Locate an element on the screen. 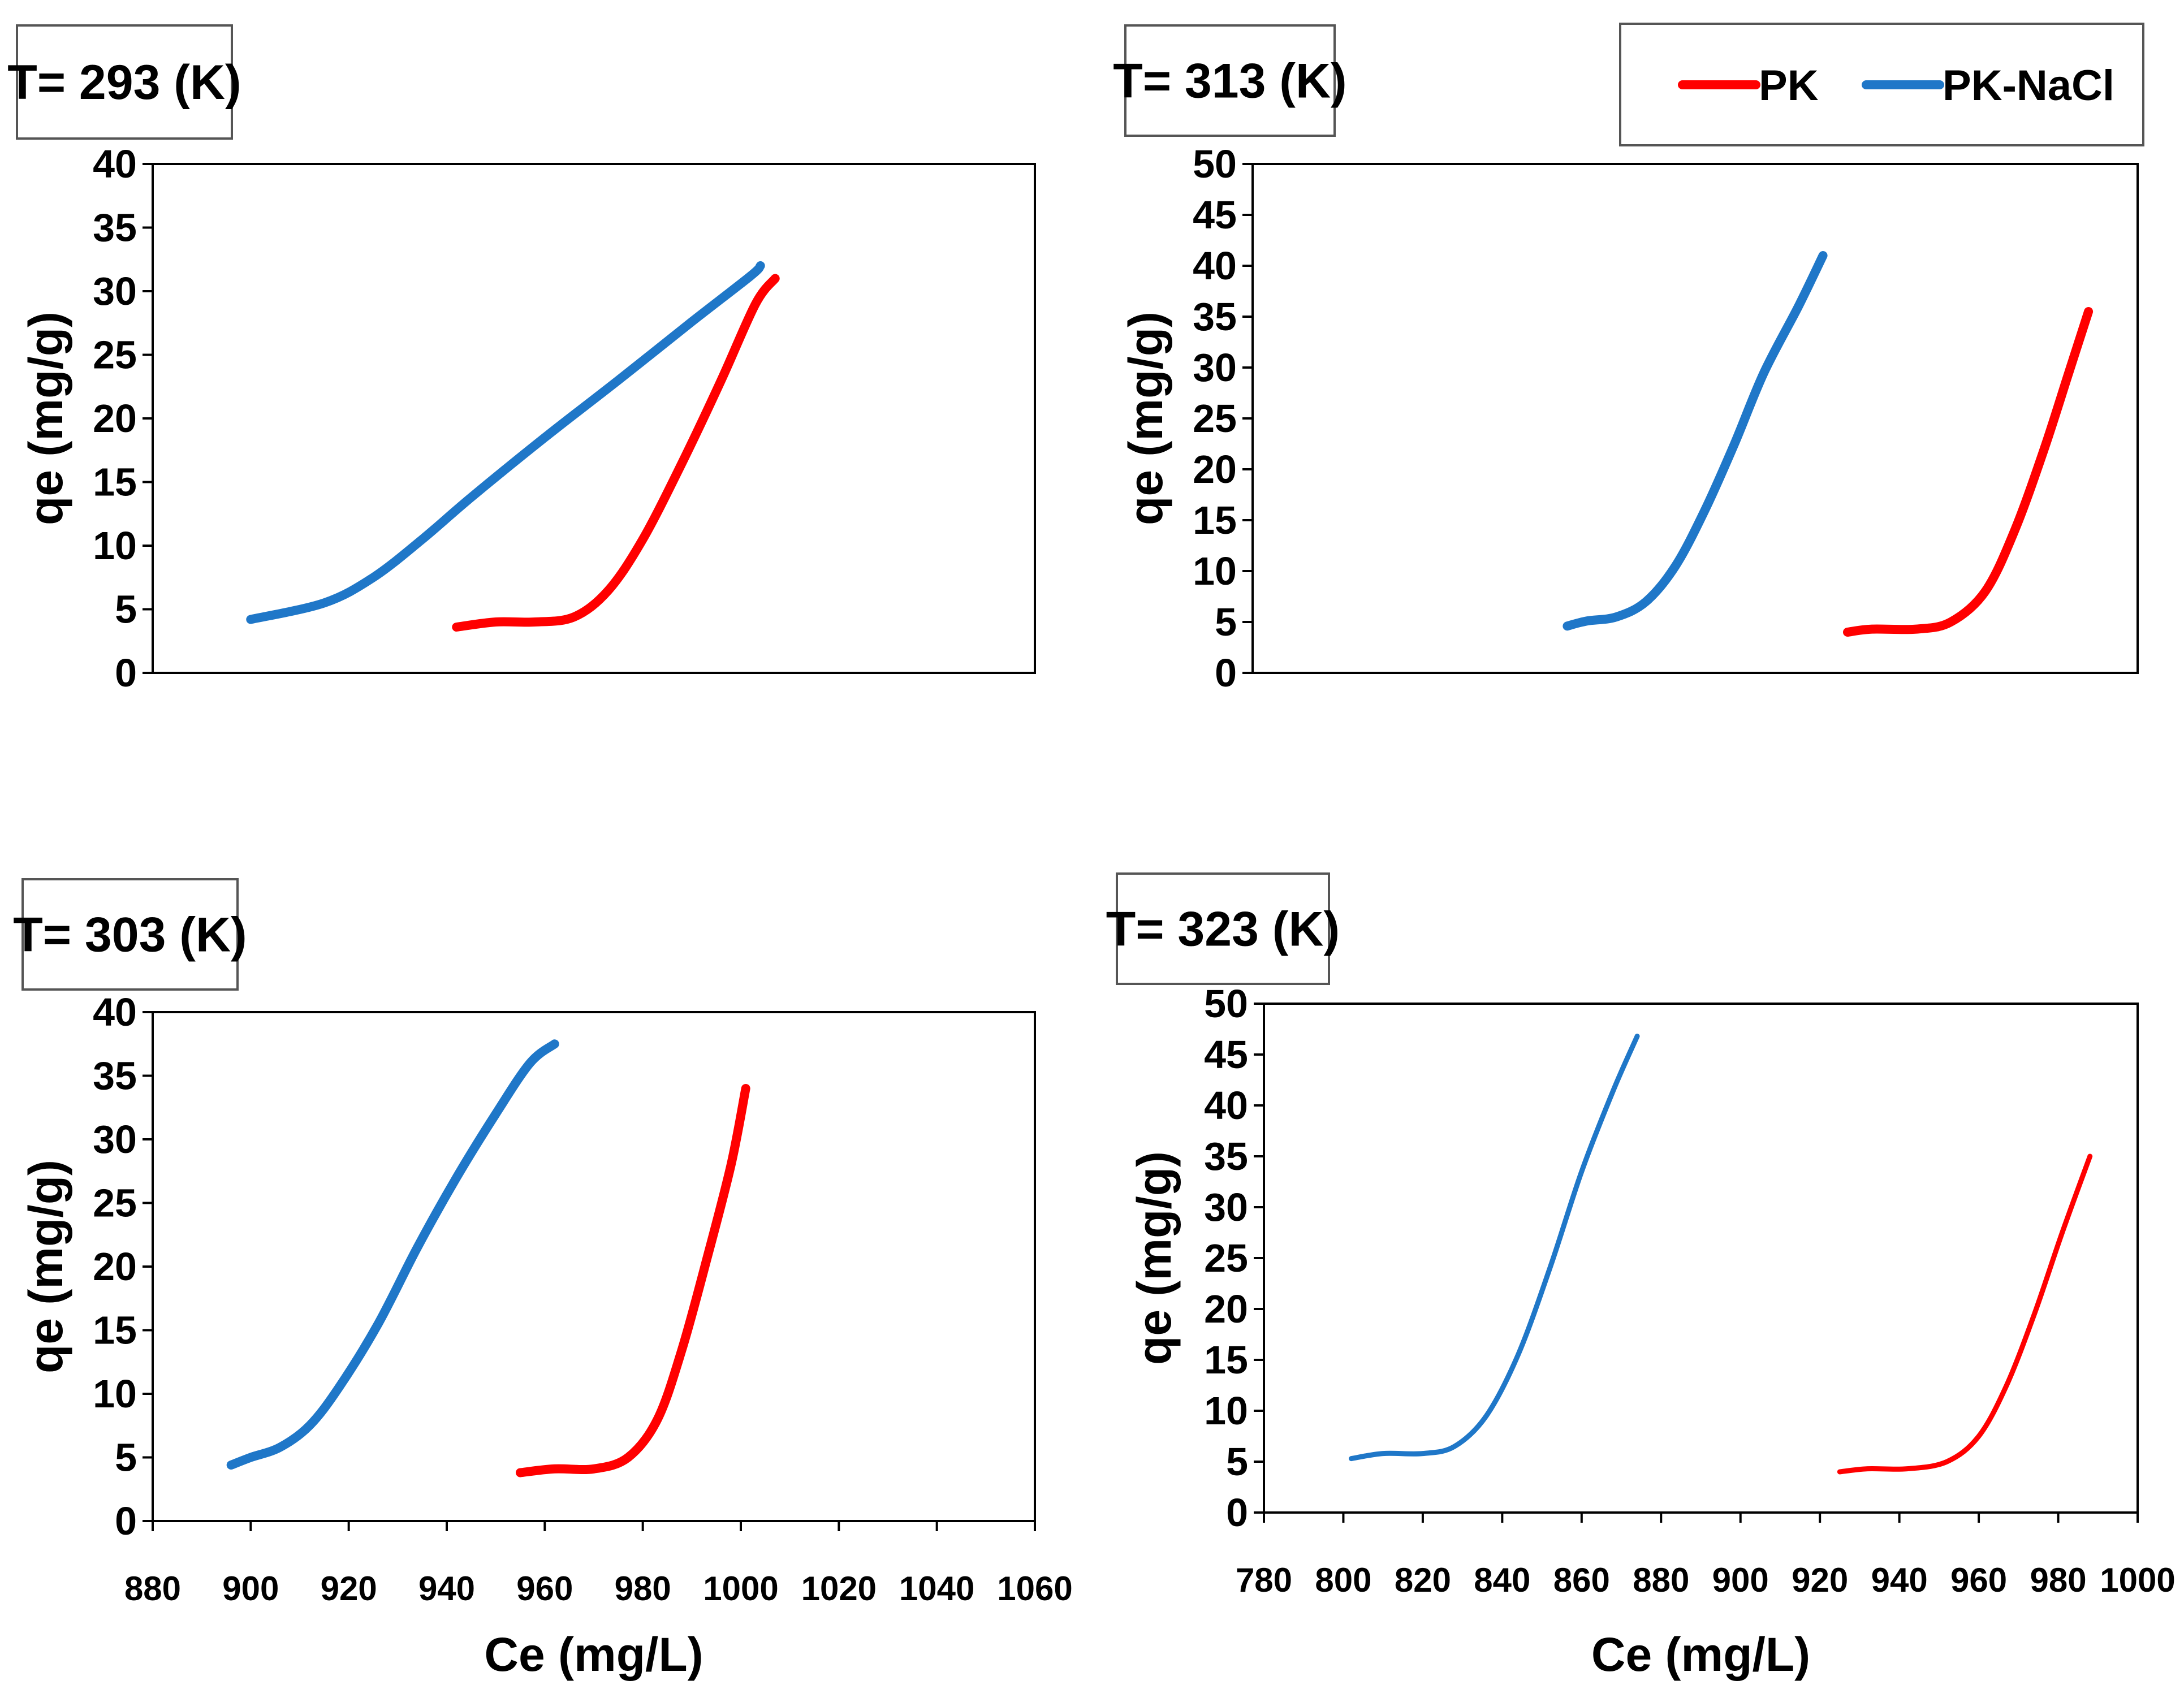  x-tick-label: 820 is located at coordinates (1423, 1580).